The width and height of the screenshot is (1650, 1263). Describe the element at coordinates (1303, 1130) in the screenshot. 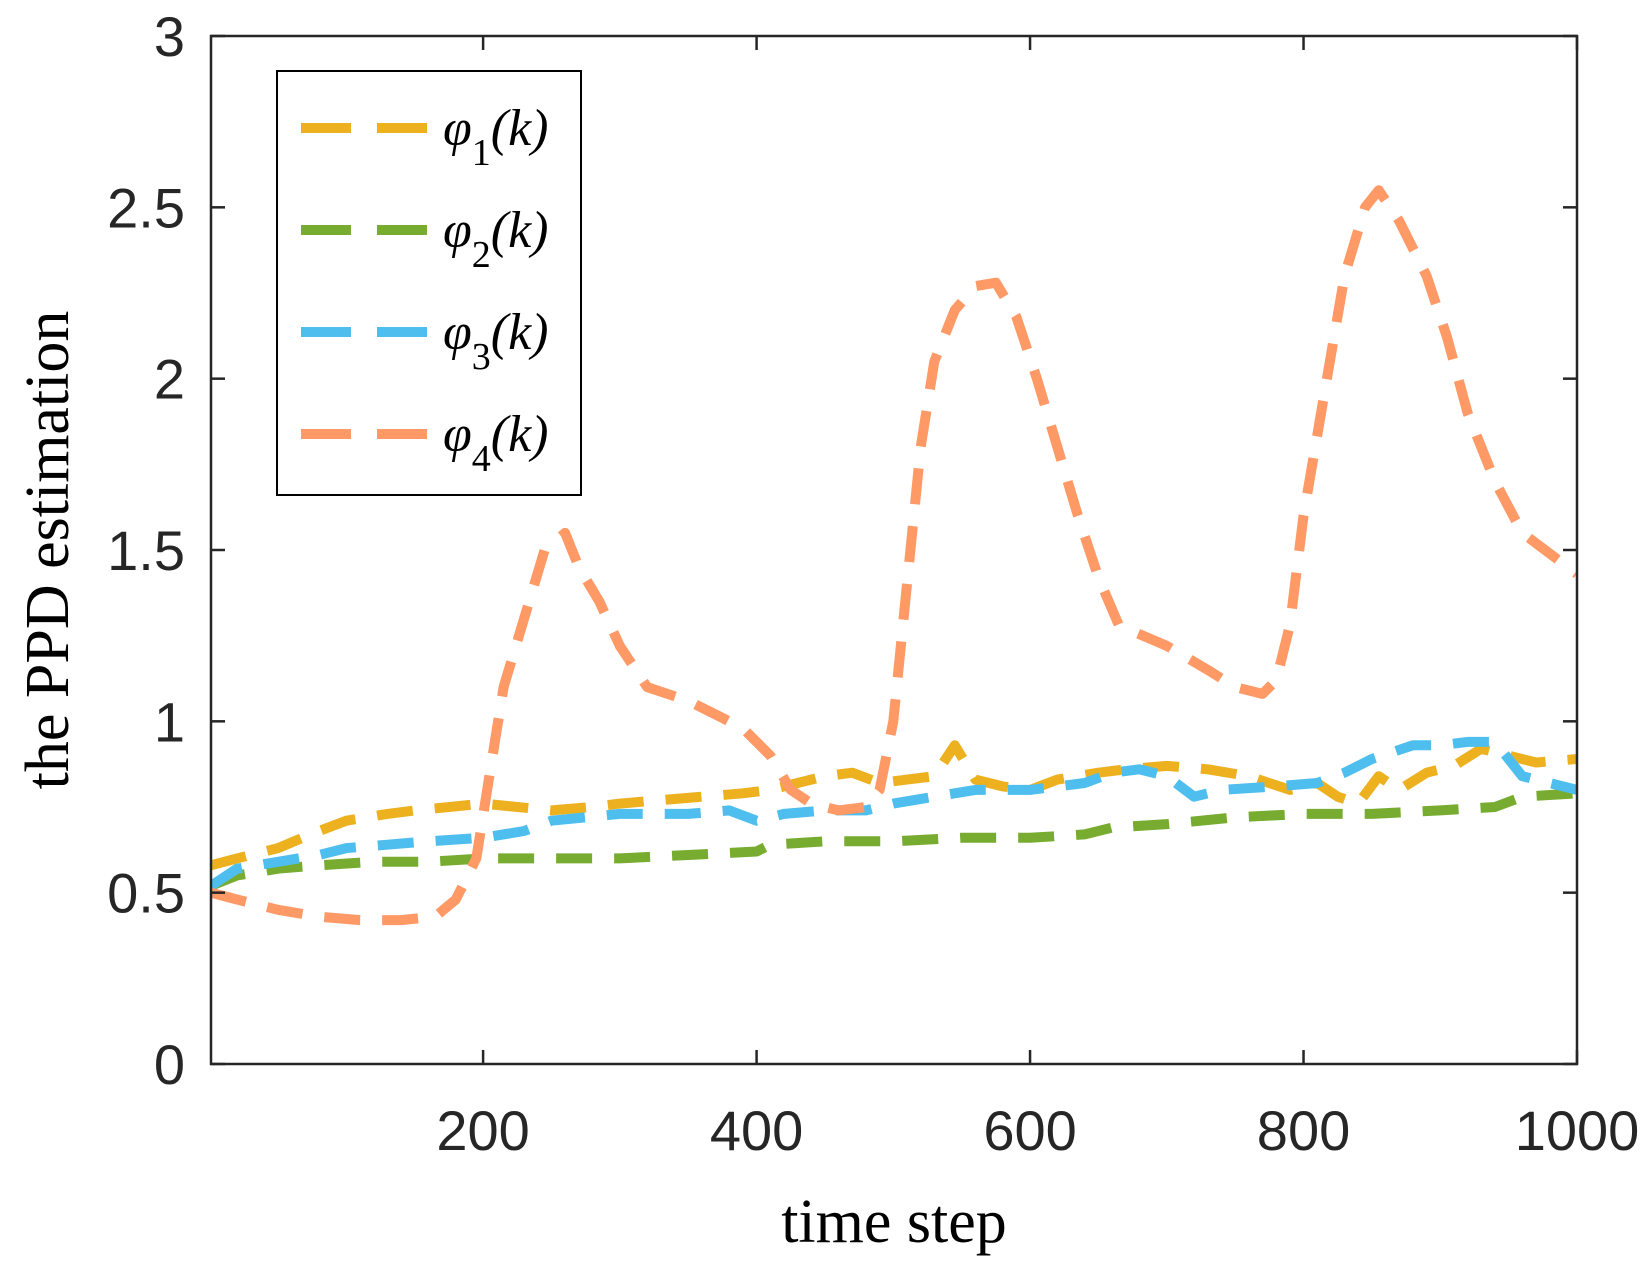

I see `x-tick-label: 800` at that location.